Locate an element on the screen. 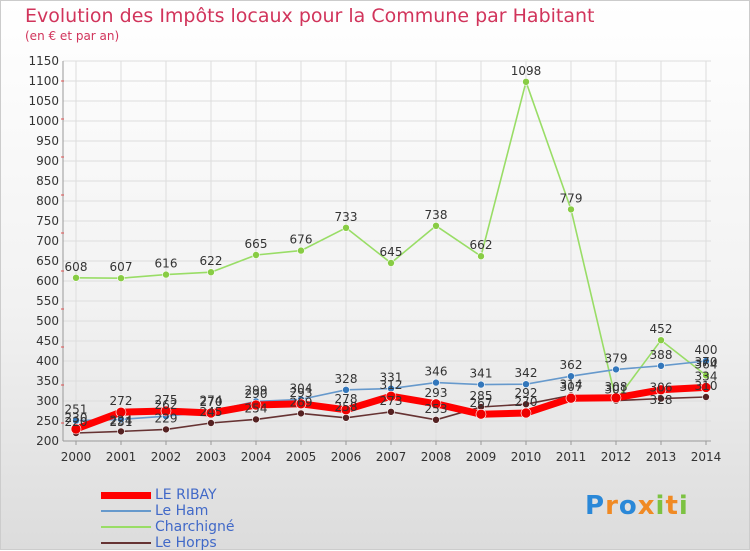 Image resolution: width=750 pixels, height=551 pixels. data-label: 245 is located at coordinates (211, 412).